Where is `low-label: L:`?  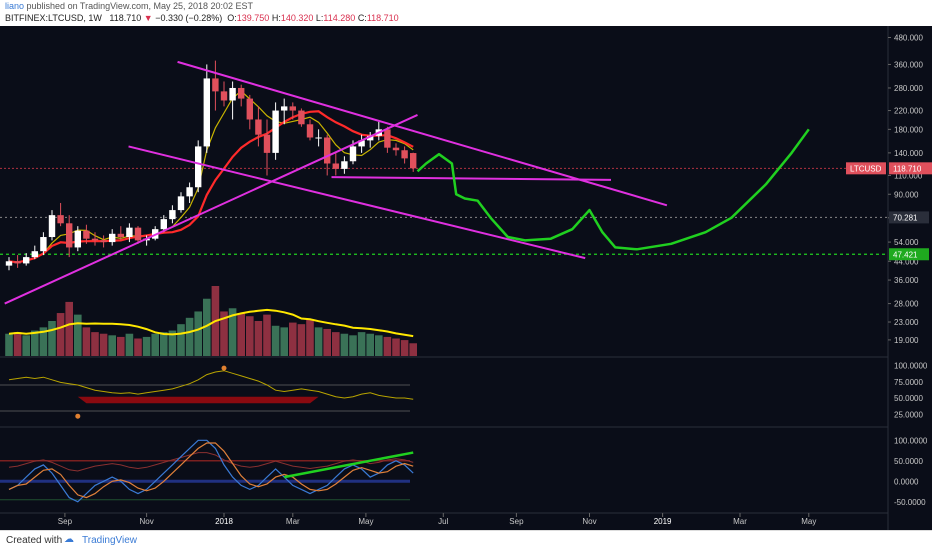 low-label: L: is located at coordinates (319, 18).